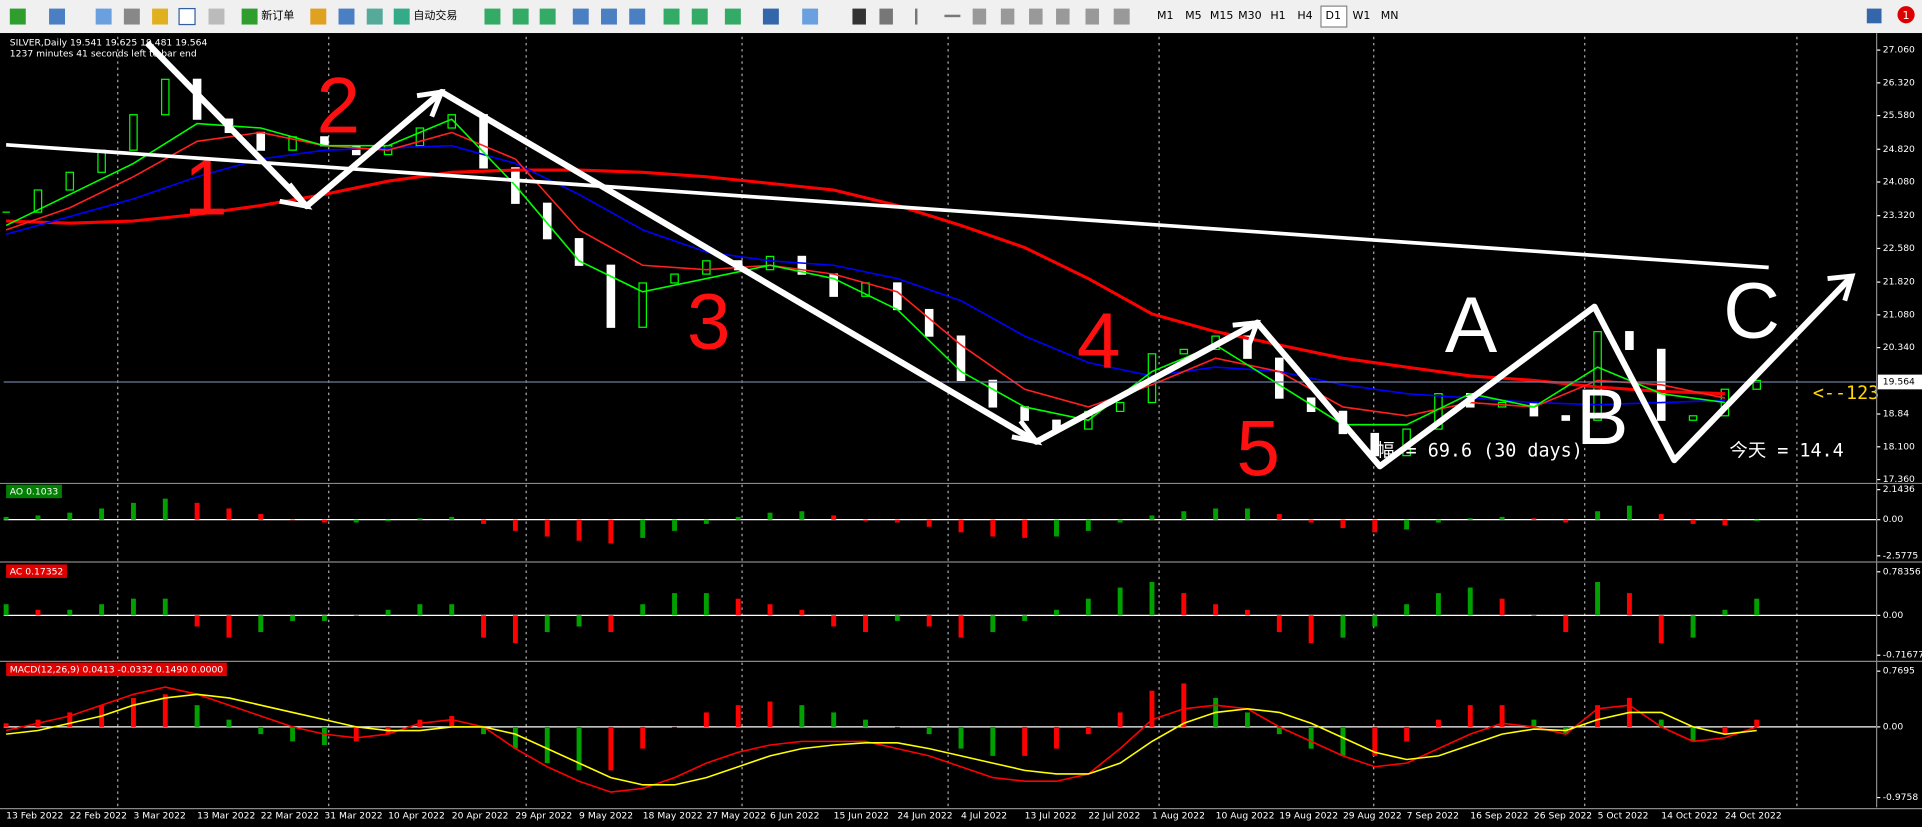  I want to click on panel-title-bg, so click(34, 491).